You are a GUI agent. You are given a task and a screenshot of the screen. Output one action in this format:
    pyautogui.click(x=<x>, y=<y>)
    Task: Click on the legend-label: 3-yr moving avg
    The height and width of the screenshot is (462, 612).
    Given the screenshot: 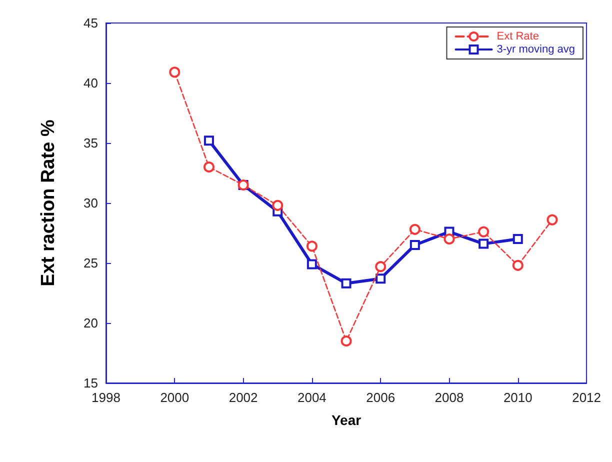 What is the action you would take?
    pyautogui.click(x=536, y=50)
    